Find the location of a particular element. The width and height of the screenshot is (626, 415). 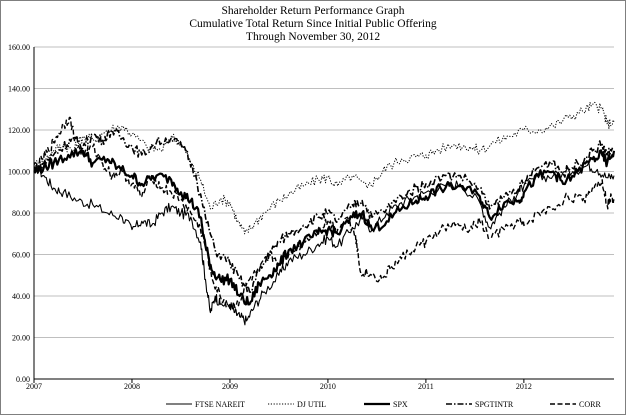

legend: FTSE NAREIT DJ UTIL SPX SPGTINTR CORR is located at coordinates (383, 404).